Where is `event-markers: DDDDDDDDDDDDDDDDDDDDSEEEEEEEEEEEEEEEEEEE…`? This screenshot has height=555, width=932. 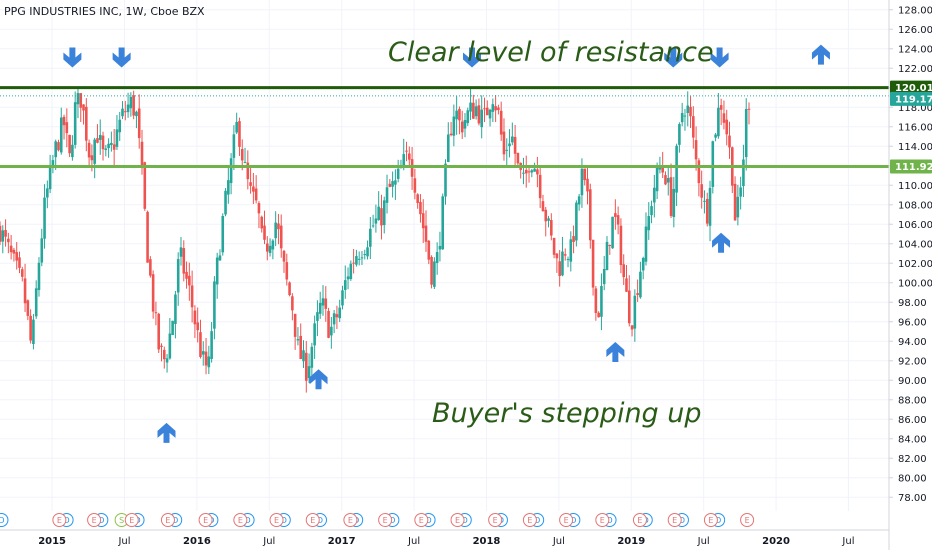
event-markers: DDDDDDDDDDDDDDDDDDDDSEEEEEEEEEEEEEEEEEEE… is located at coordinates (377, 520).